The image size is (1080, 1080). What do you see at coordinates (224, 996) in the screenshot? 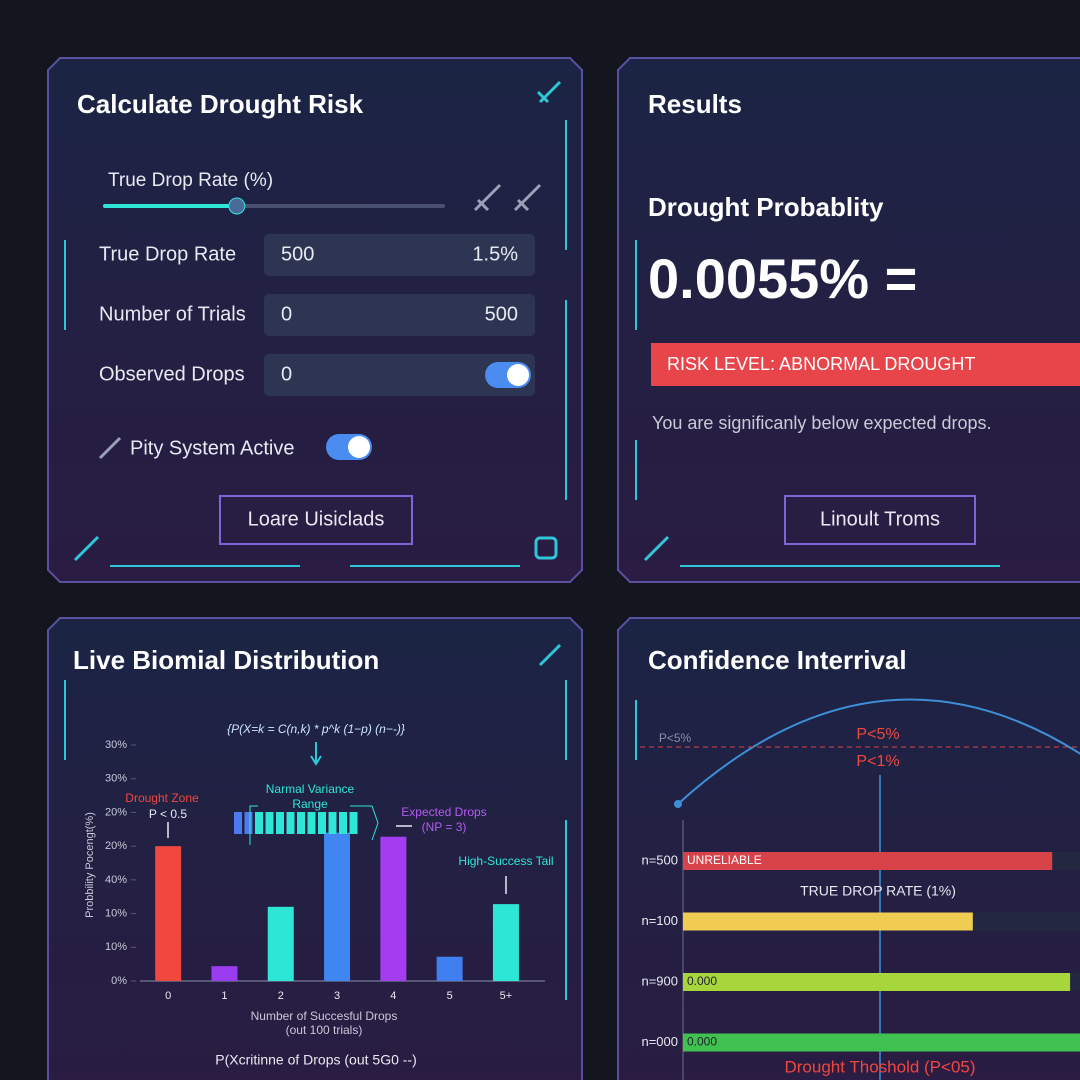
I see `x-tick-label: 1` at bounding box center [224, 996].